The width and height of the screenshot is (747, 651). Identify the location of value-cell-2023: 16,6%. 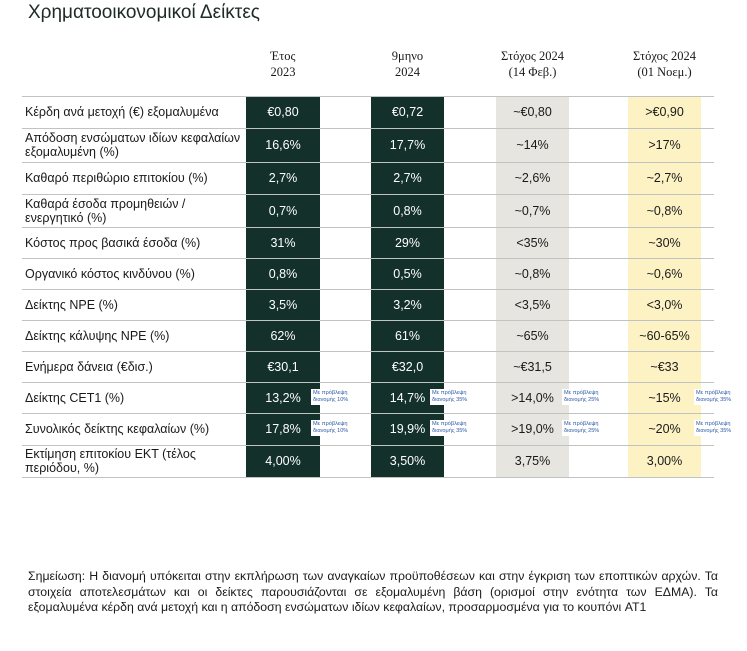
(283, 145).